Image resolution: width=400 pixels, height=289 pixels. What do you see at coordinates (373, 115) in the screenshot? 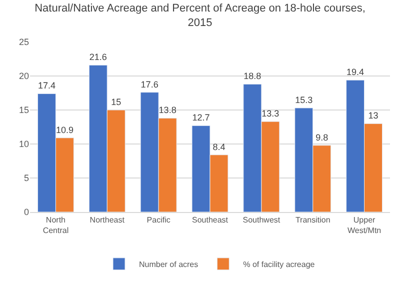
I see `data-label: 13` at bounding box center [373, 115].